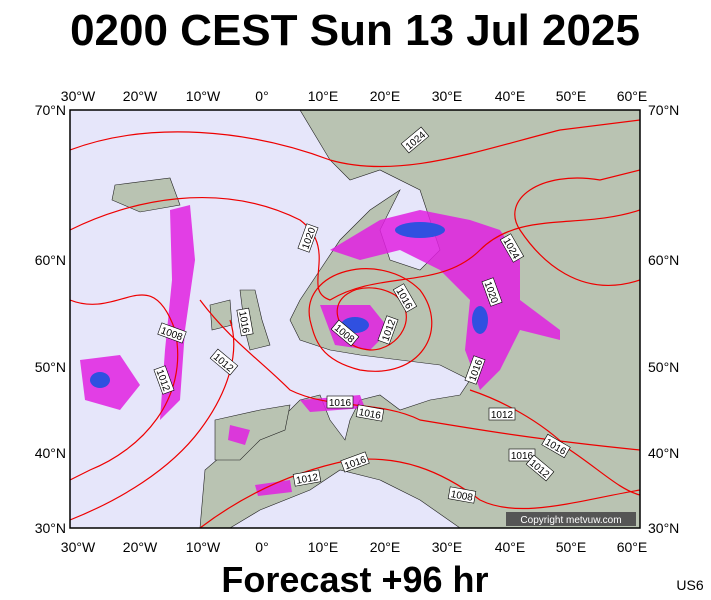 This screenshot has width=711, height=600. I want to click on isobar-label: 1008, so click(462, 495).